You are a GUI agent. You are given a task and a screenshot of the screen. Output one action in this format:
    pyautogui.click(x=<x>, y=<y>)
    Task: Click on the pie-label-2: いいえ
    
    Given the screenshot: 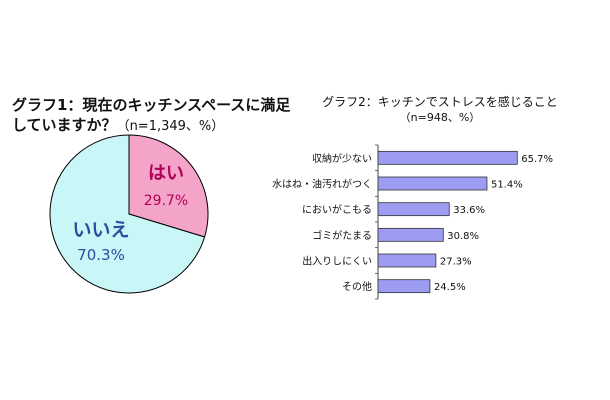 What is the action you would take?
    pyautogui.click(x=100, y=230)
    